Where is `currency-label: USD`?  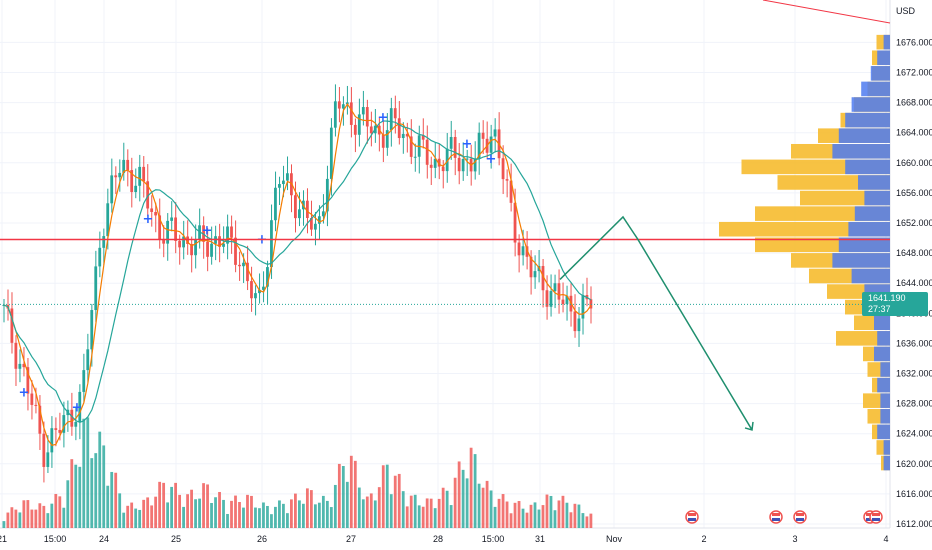 currency-label: USD is located at coordinates (906, 11).